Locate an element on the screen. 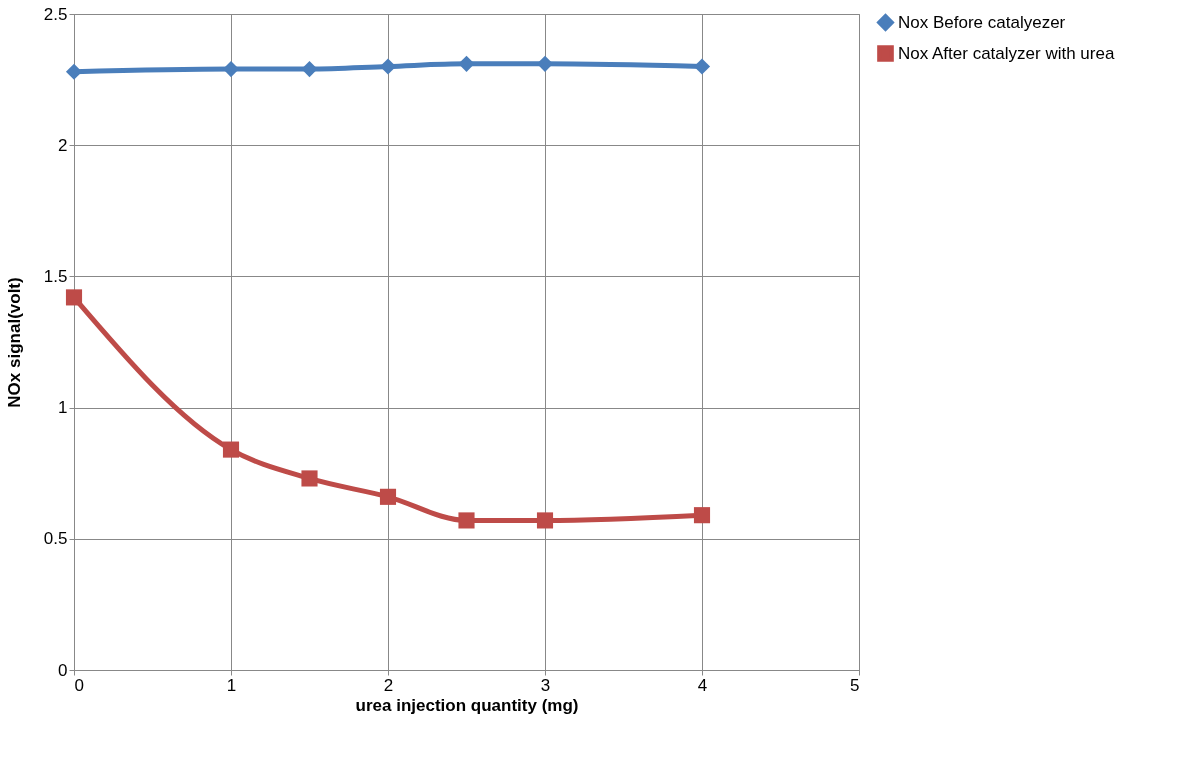  x-tick-label: 2 is located at coordinates (388, 685).